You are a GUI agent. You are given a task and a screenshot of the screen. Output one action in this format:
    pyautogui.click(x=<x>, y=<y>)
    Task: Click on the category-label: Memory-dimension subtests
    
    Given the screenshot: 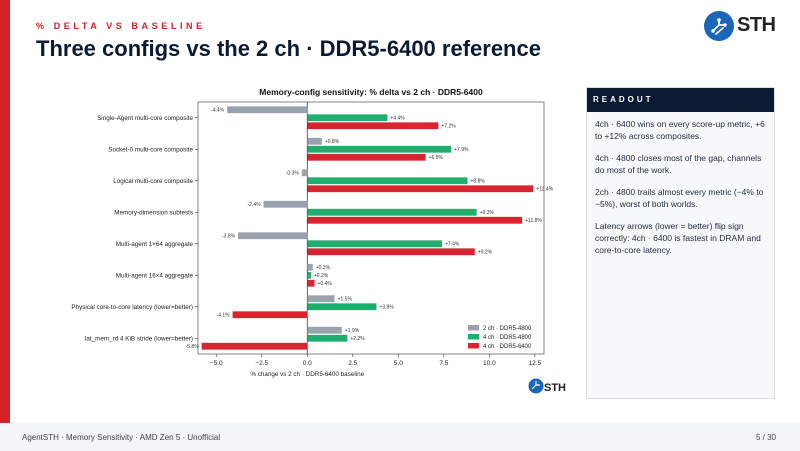 What is the action you would take?
    pyautogui.click(x=153, y=212)
    